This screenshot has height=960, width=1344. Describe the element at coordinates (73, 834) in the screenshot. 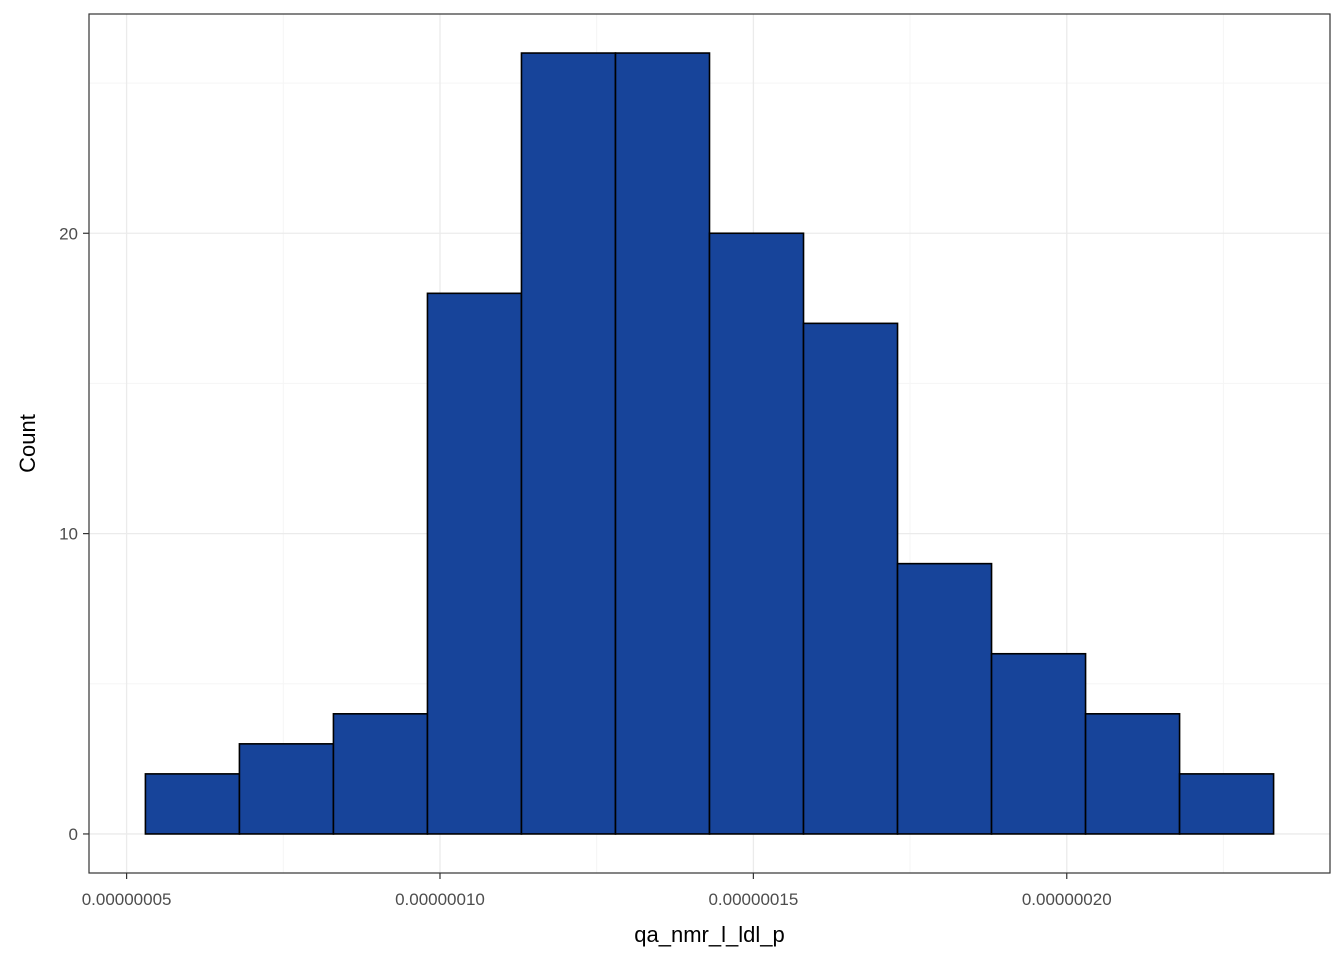

I see `y-tick-label: 0` at that location.